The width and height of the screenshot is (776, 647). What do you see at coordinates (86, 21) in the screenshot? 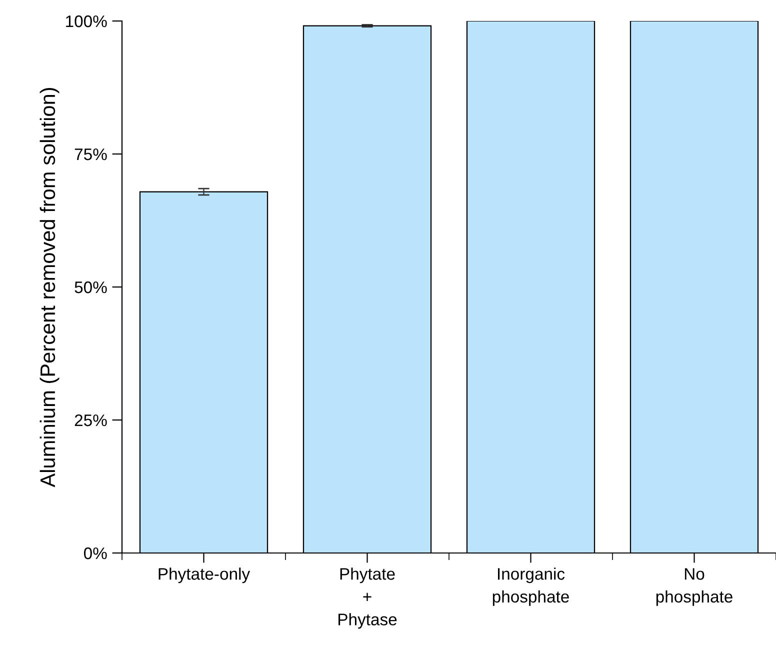
I see `y-tick-label: 100%` at bounding box center [86, 21].